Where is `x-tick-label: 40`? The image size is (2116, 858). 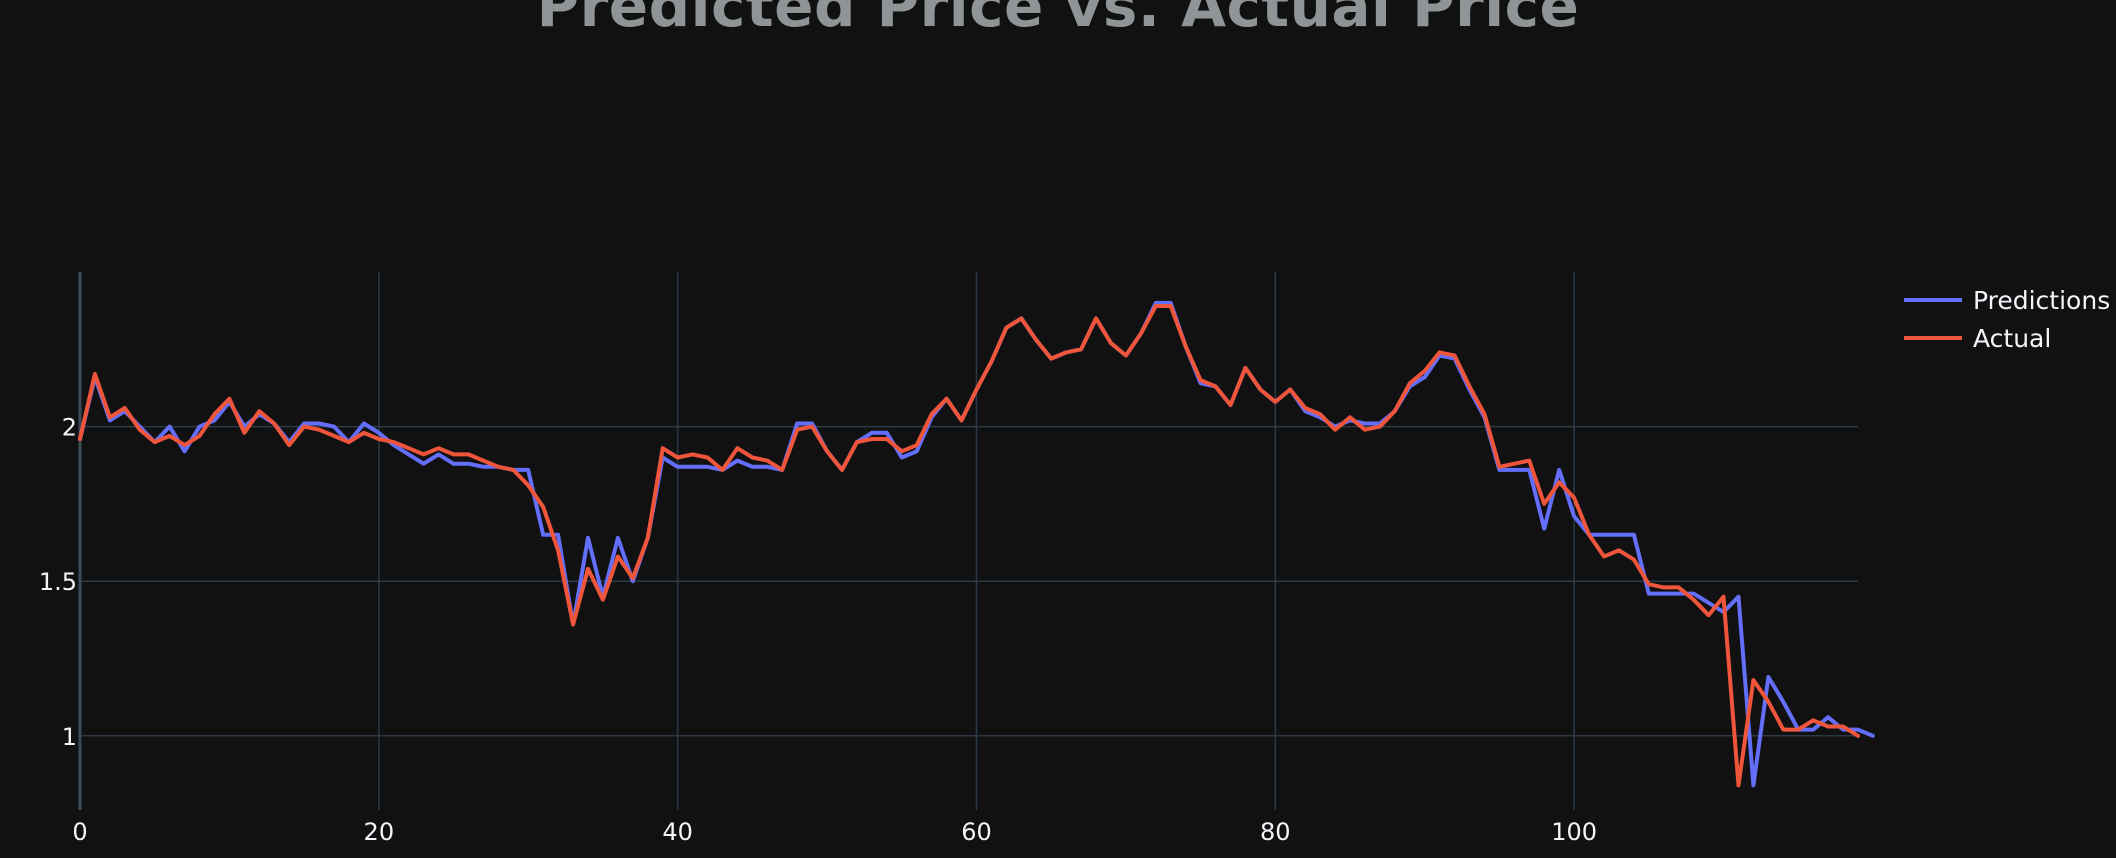
x-tick-label: 40 is located at coordinates (677, 832).